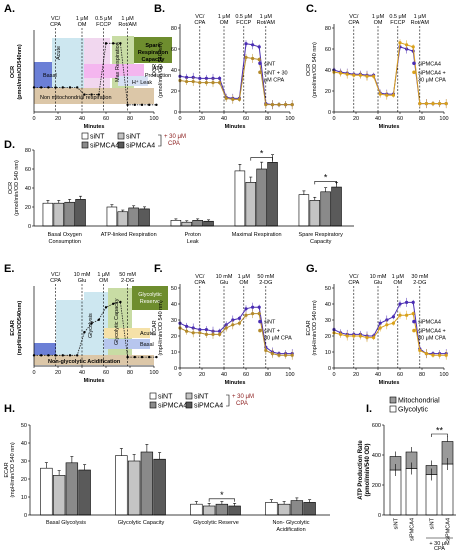 This screenshot has width=466, height=550. What do you see at coordinates (257, 235) in the screenshot?
I see `category-label: Maximal Respiration` at bounding box center [257, 235].